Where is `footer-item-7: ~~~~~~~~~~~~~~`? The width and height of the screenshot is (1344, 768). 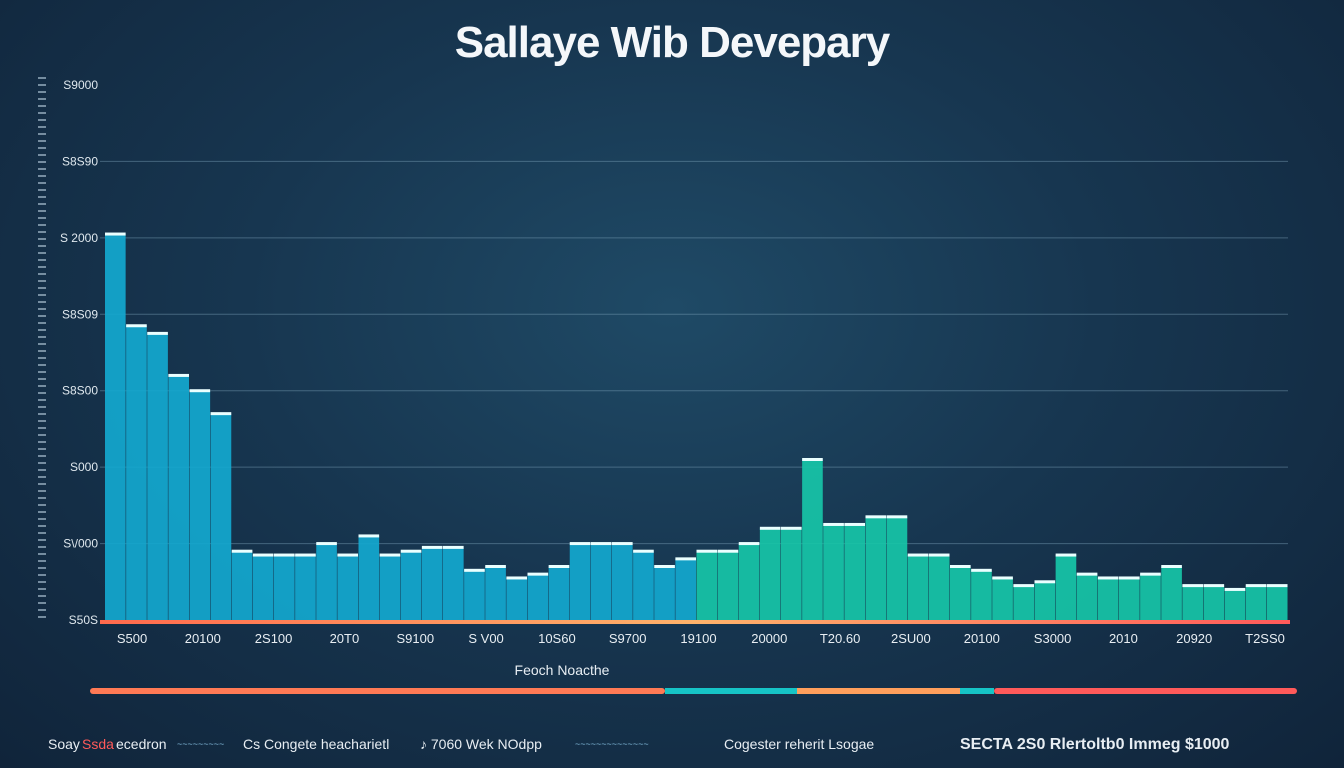 footer-item-7: ~~~~~~~~~~~~~~ is located at coordinates (612, 744).